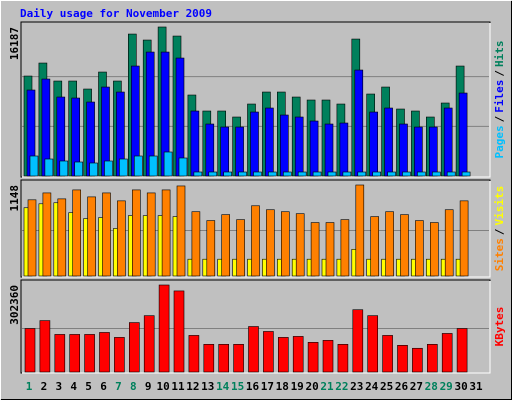 The width and height of the screenshot is (512, 400). Describe the element at coordinates (237, 386) in the screenshot. I see `x-tick-label: 15` at that location.